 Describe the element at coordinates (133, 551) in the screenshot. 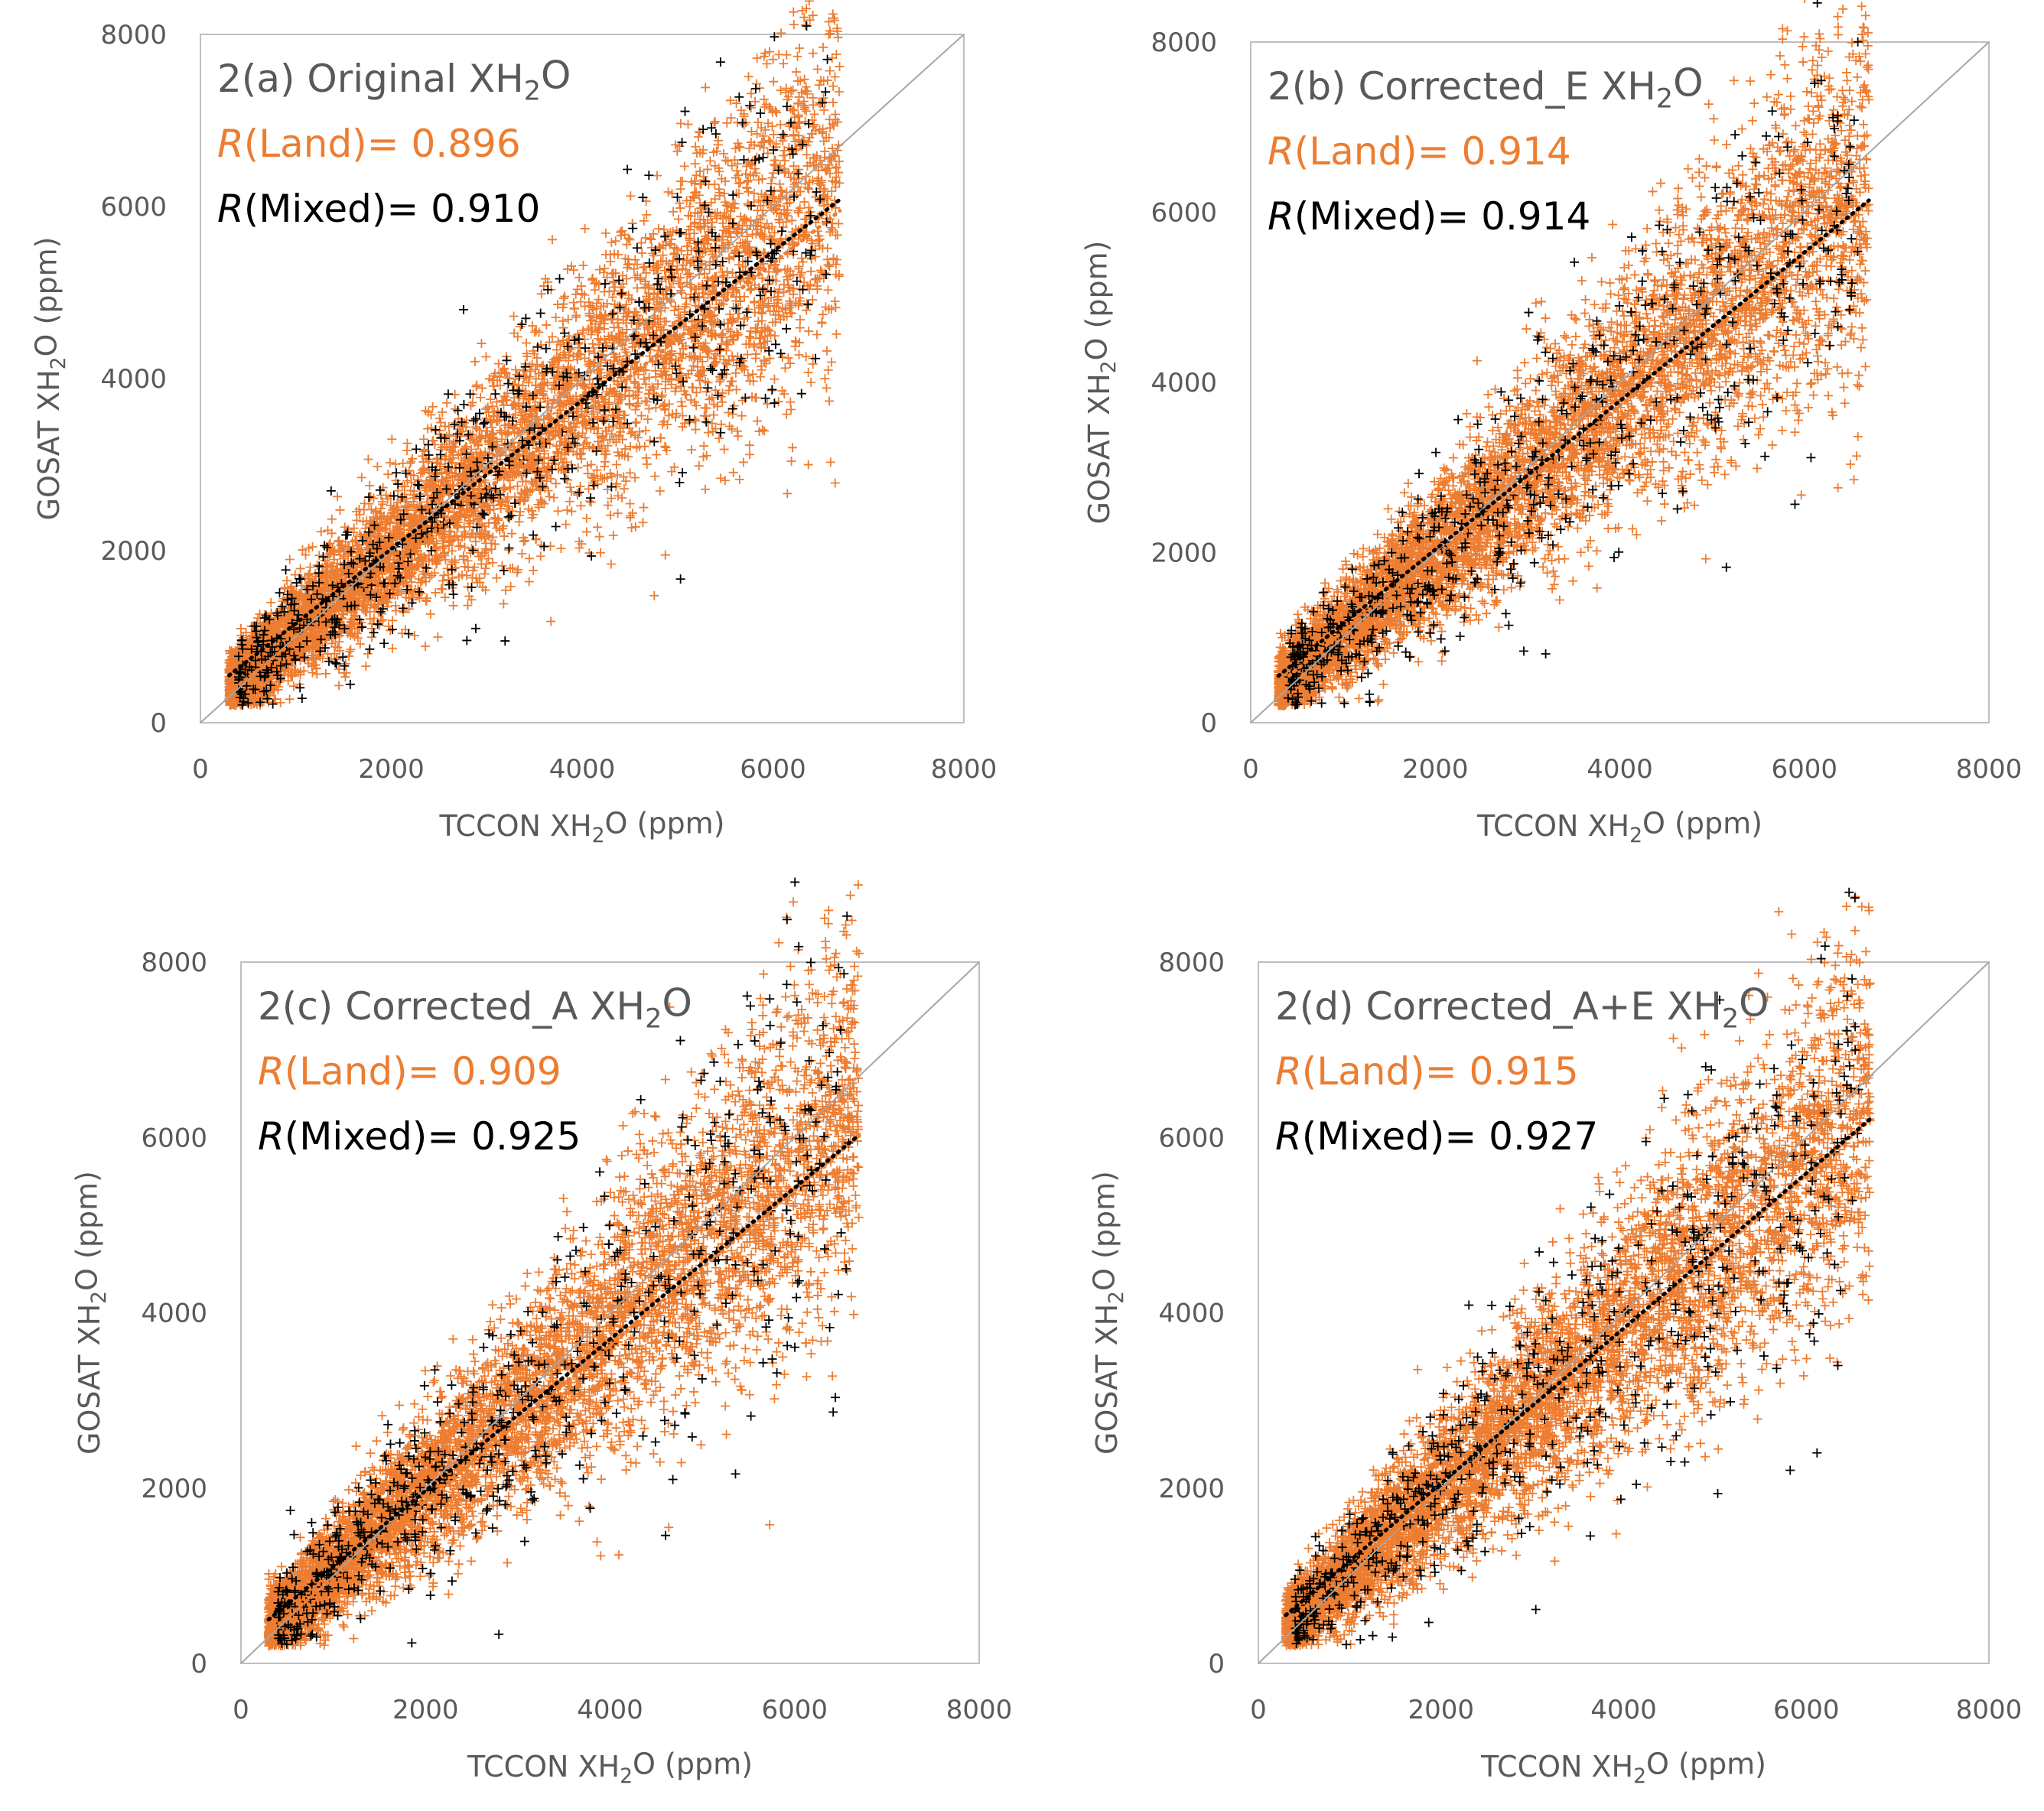

I see `y-tick-label: 2000` at that location.